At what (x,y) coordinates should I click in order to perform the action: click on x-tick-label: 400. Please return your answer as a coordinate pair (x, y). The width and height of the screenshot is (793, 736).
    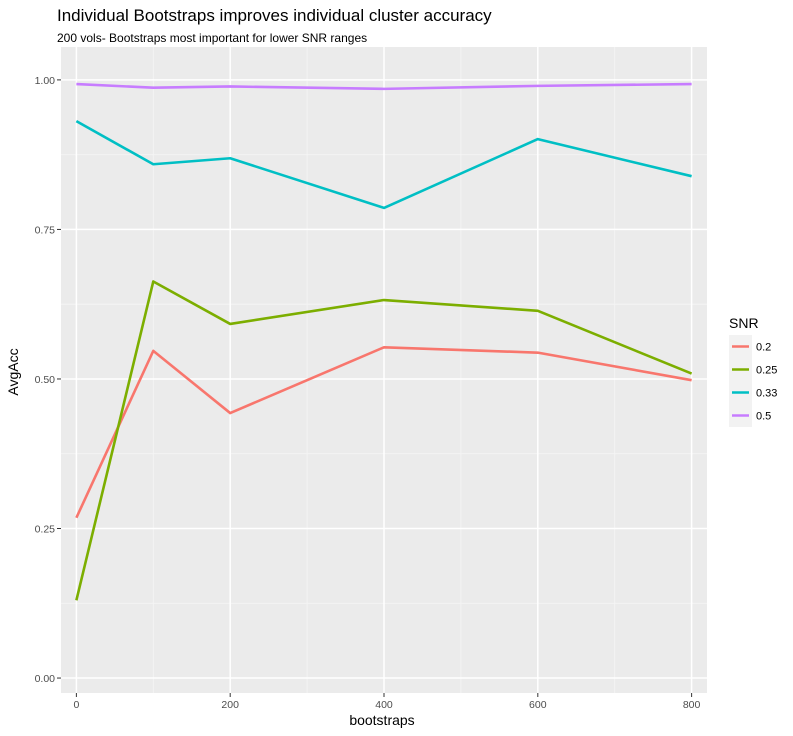
    Looking at the image, I should click on (384, 705).